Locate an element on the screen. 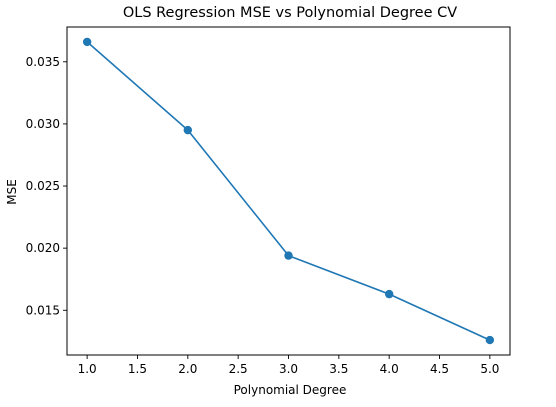 The image size is (556, 407). x-tick-label: 5.0 is located at coordinates (489, 369).